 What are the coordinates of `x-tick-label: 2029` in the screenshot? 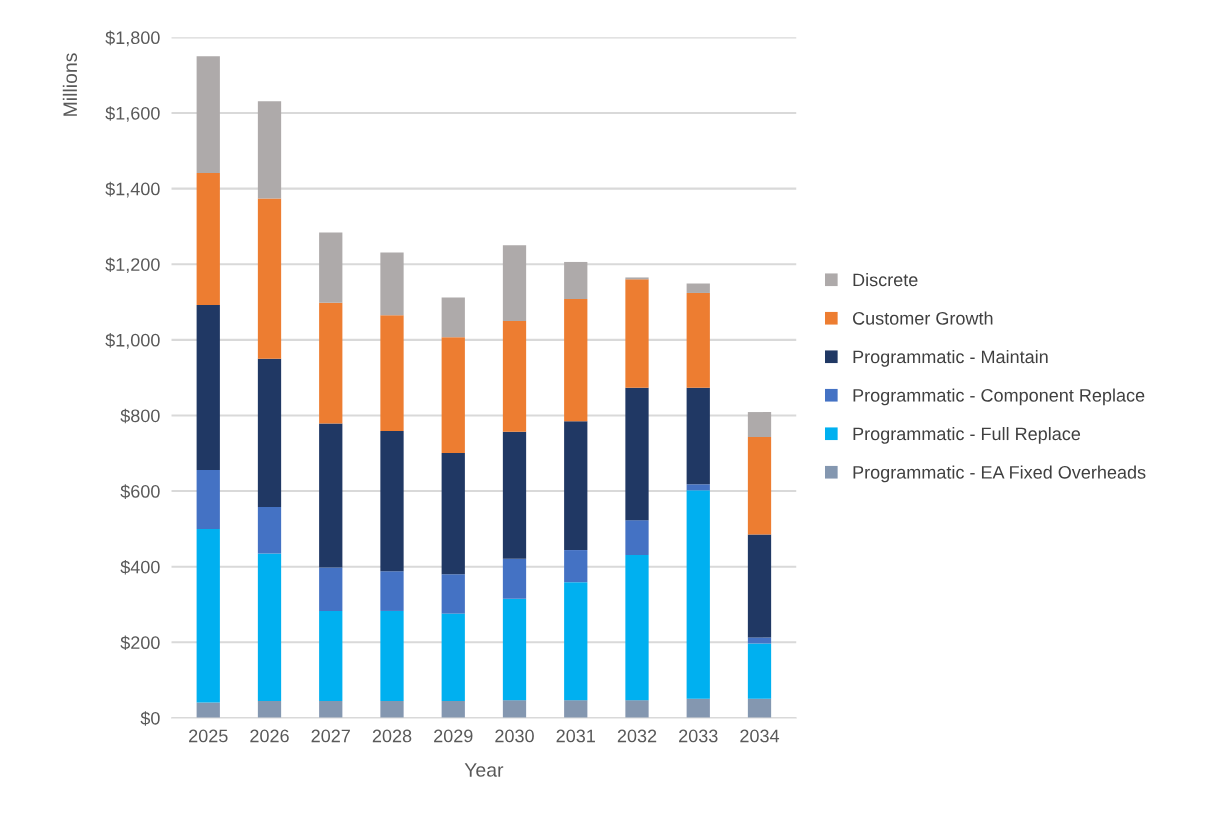 It's located at (453, 736).